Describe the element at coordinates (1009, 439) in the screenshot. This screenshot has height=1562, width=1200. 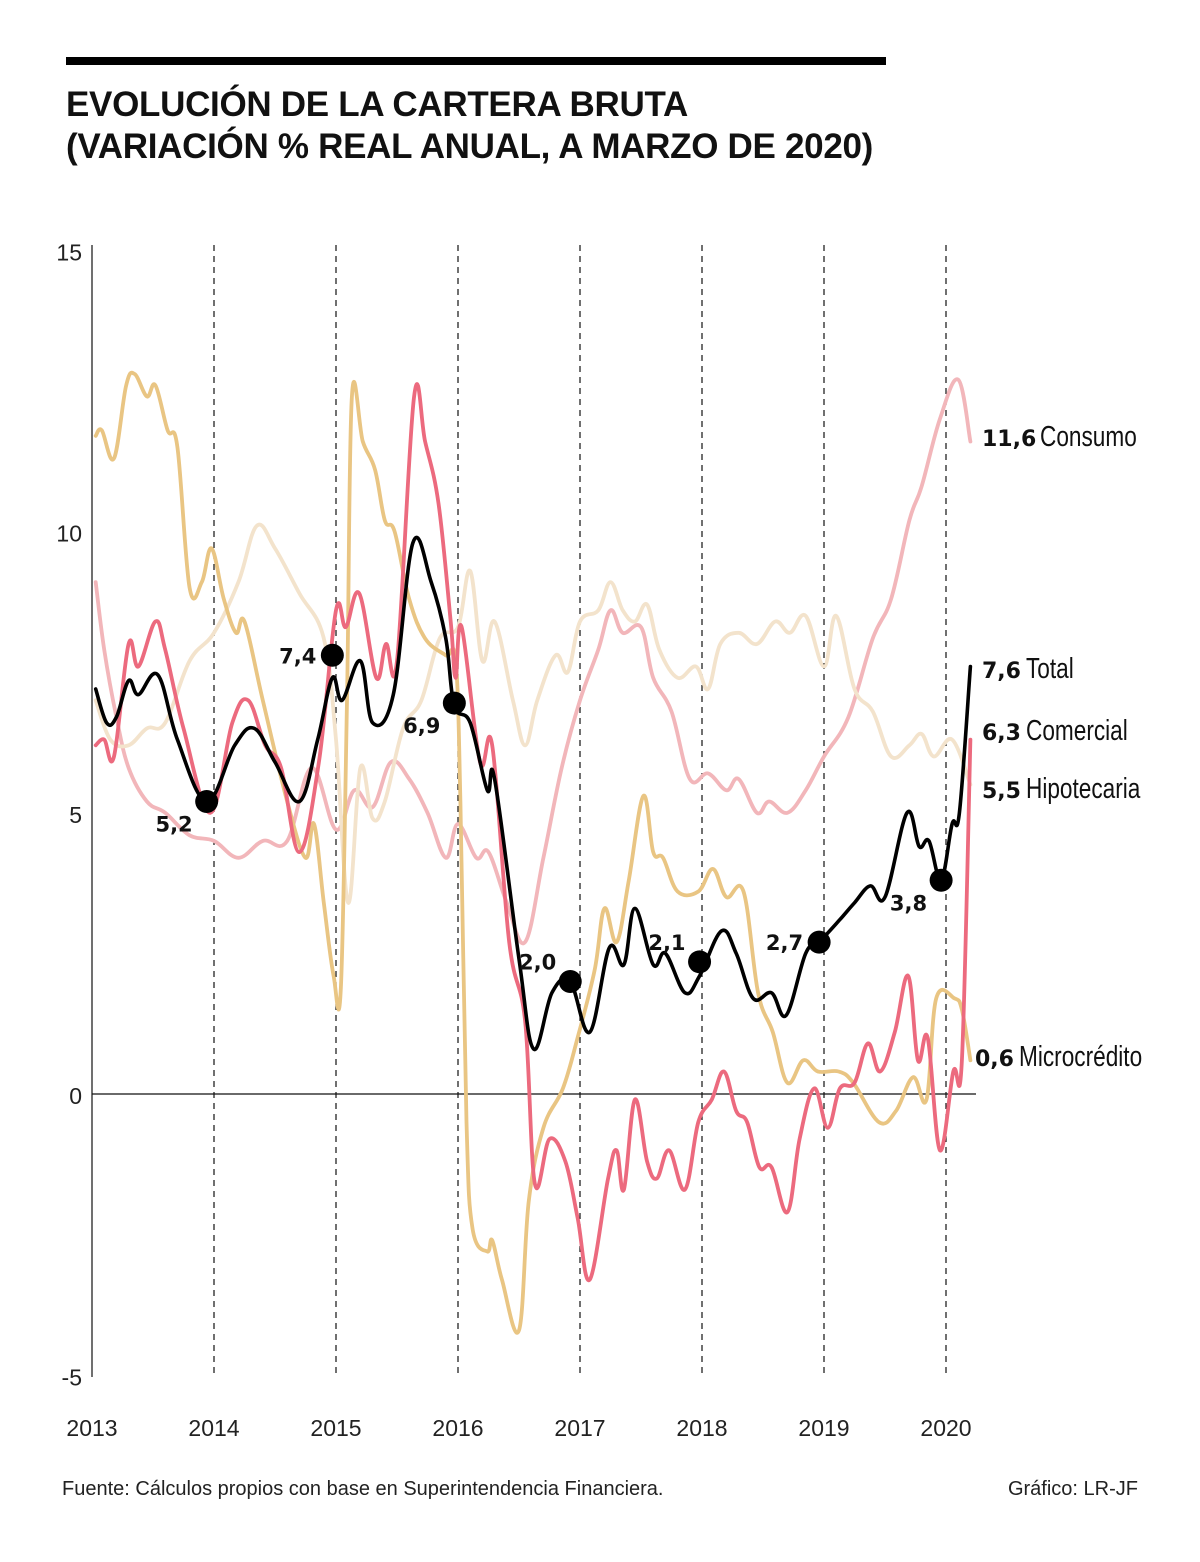
I see `end-value-label: 11,6` at that location.